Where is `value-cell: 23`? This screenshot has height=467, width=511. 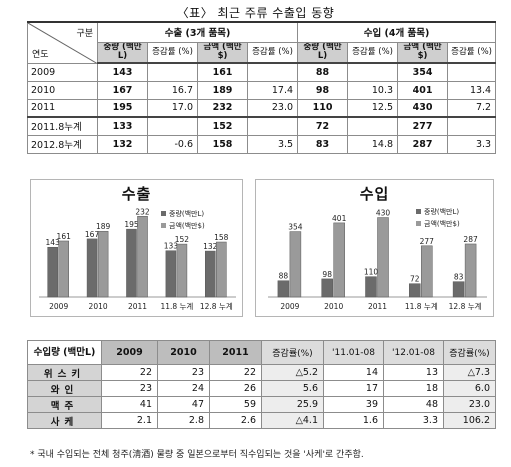
value-cell: 23 is located at coordinates (183, 372).